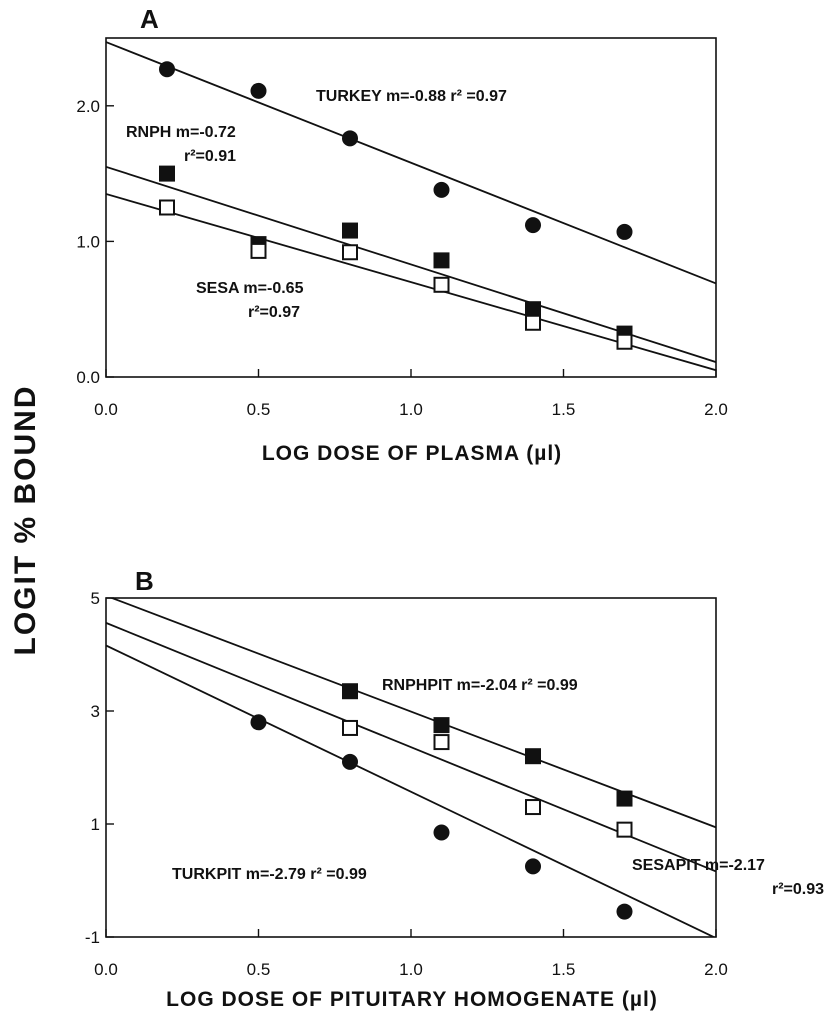 The image size is (830, 1020). What do you see at coordinates (698, 865) in the screenshot?
I see `annotation-sesapit: SESAPIT m=-2.17` at bounding box center [698, 865].